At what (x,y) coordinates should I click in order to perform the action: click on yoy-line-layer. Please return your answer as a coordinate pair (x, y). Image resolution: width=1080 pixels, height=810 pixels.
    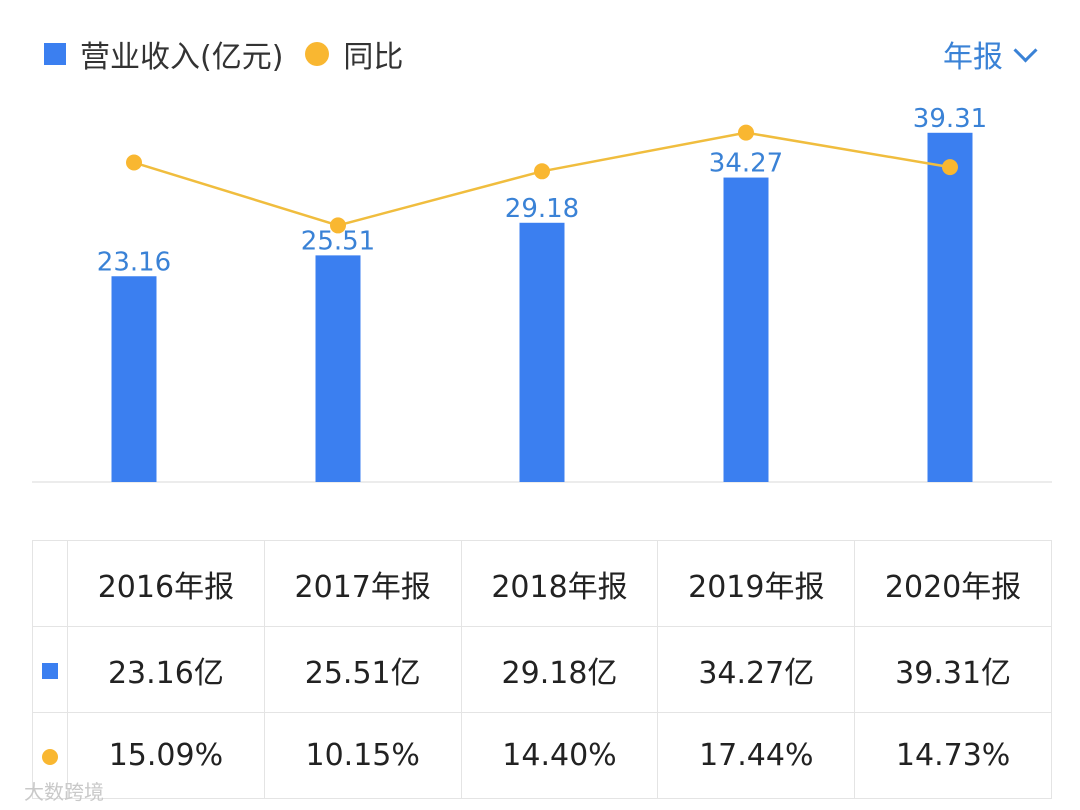
    Looking at the image, I should click on (542, 179).